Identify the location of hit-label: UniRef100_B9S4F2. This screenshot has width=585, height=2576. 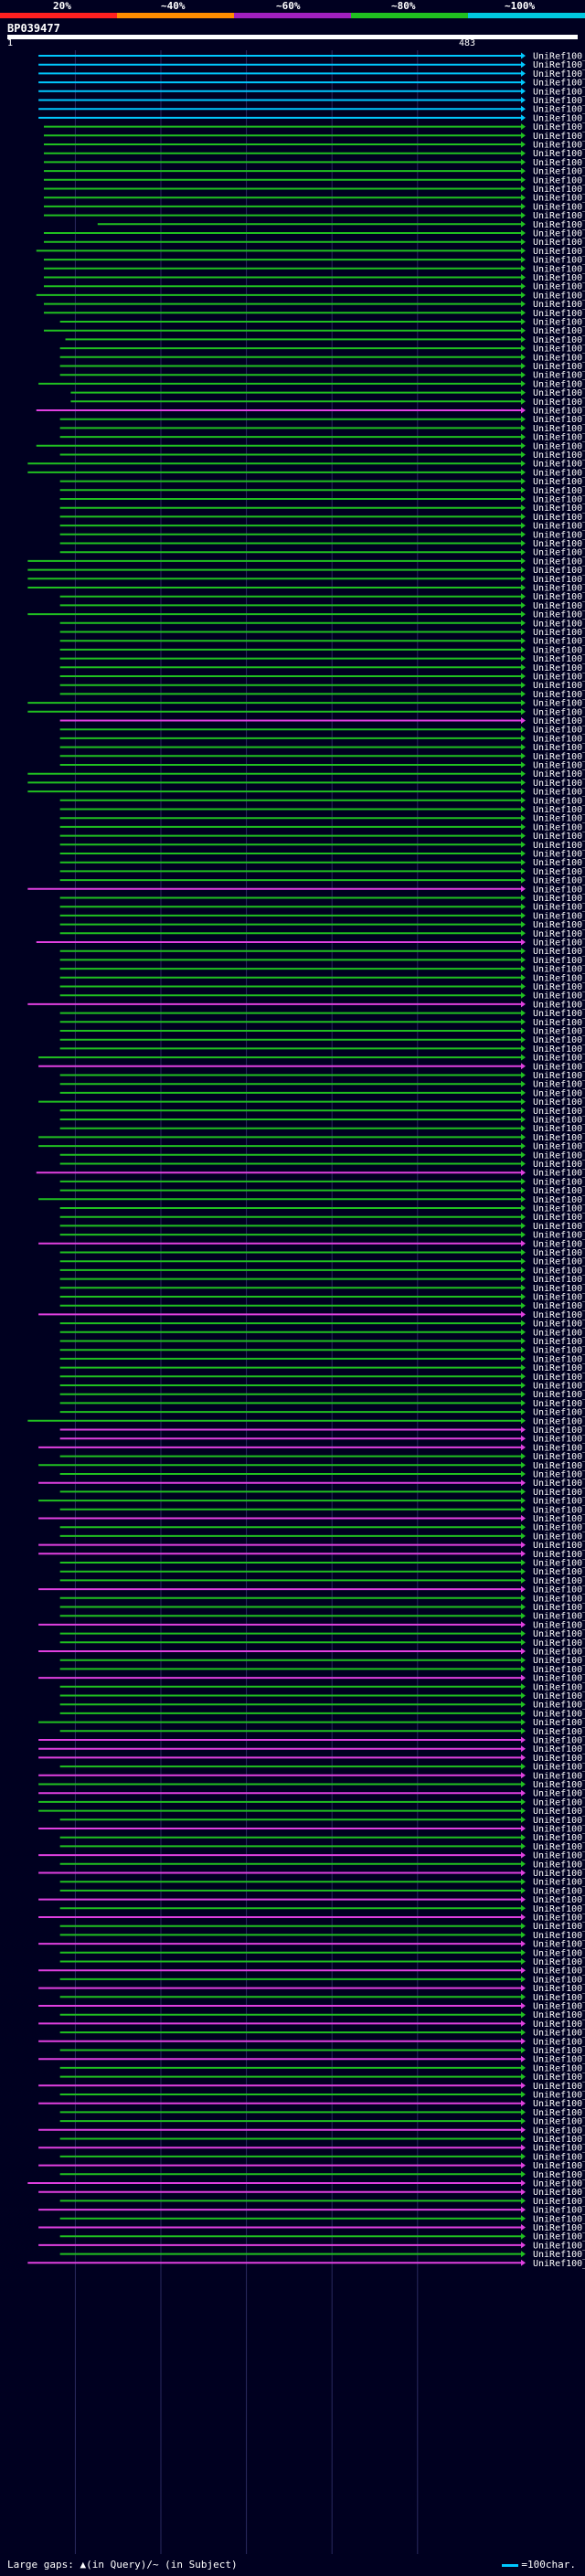
(559, 127).